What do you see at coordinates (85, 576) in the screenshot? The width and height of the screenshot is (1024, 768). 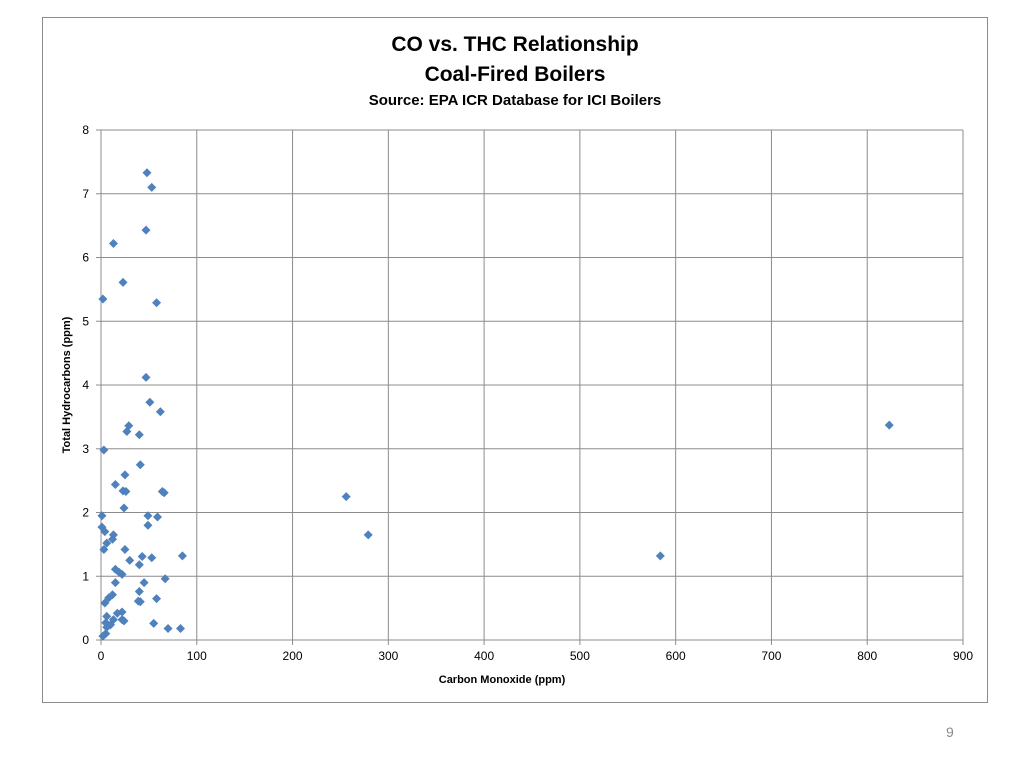 I see `y-tick-label: 1` at bounding box center [85, 576].